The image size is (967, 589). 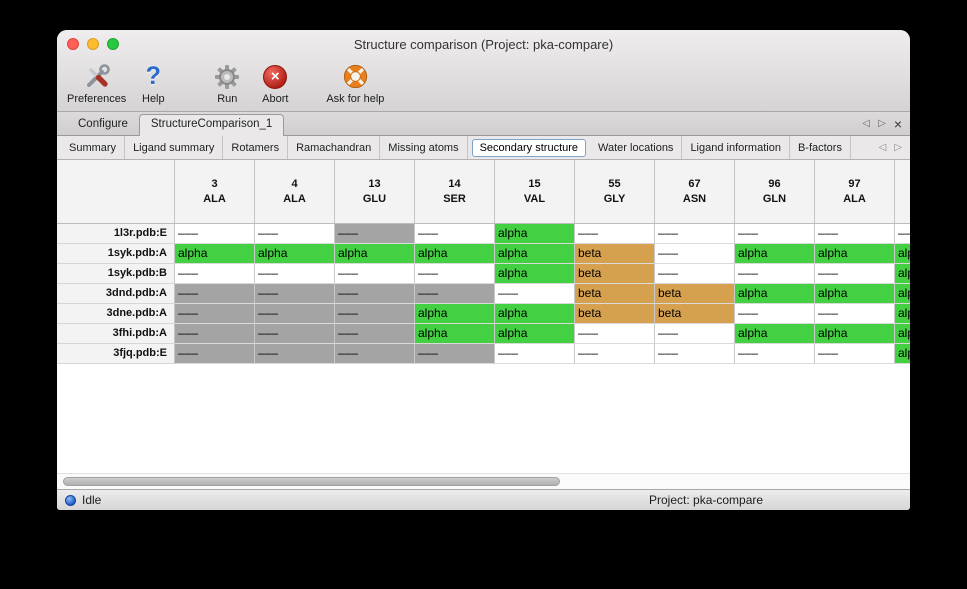 I want to click on column-header: 97 ALA, so click(x=855, y=191).